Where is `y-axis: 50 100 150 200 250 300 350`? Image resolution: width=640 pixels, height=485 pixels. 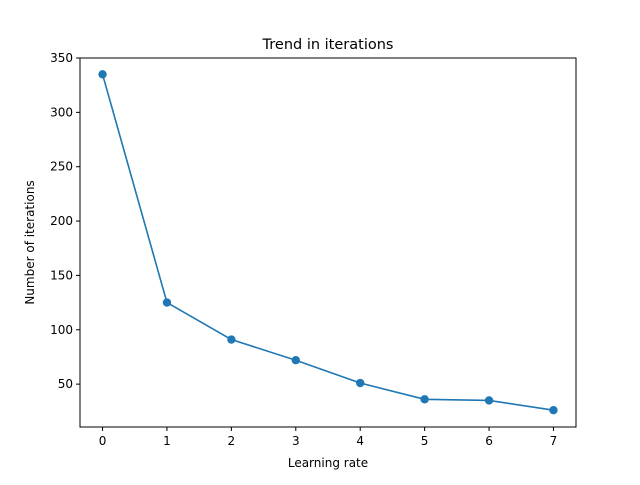
y-axis: 50 100 150 200 250 300 350 is located at coordinates (65, 221).